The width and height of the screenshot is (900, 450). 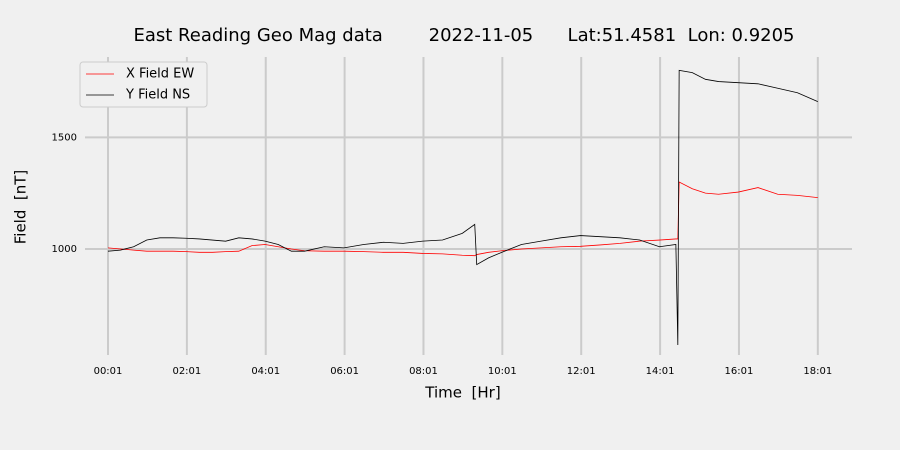 I want to click on x-tick-label: 02:01, so click(x=186, y=371).